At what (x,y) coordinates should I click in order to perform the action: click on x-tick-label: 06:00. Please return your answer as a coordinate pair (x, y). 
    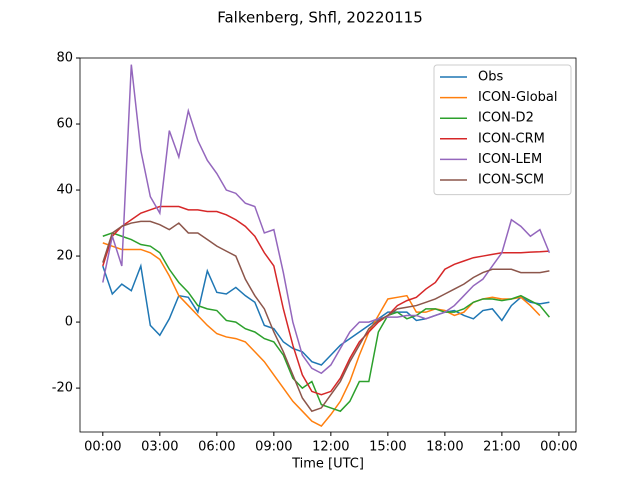
    Looking at the image, I should click on (216, 447).